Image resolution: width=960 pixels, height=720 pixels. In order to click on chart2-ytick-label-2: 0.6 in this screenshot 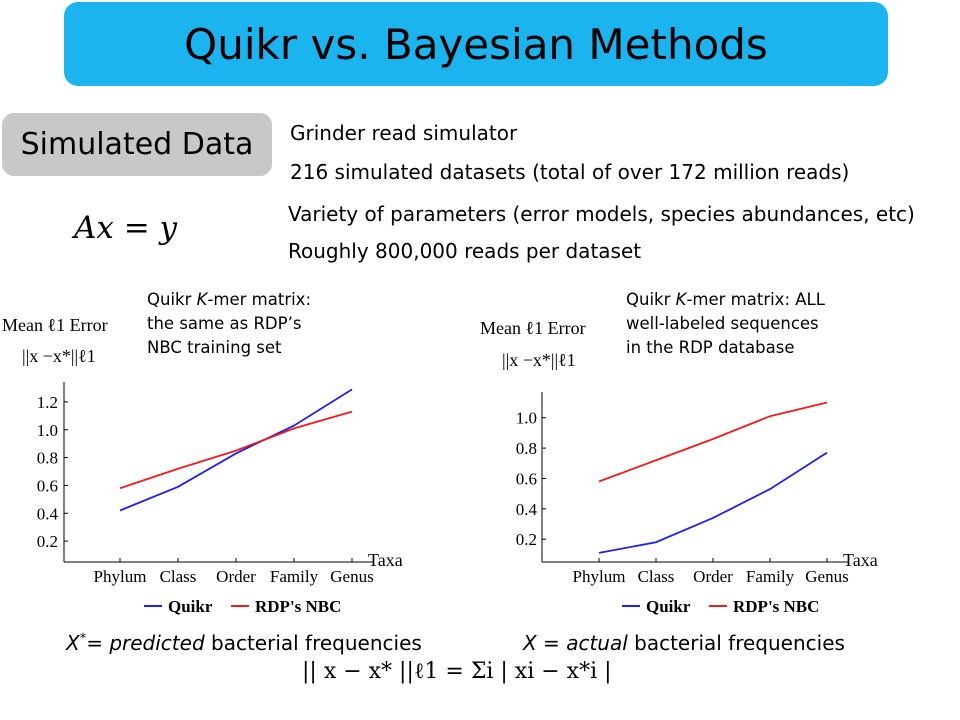, I will do `click(526, 478)`.